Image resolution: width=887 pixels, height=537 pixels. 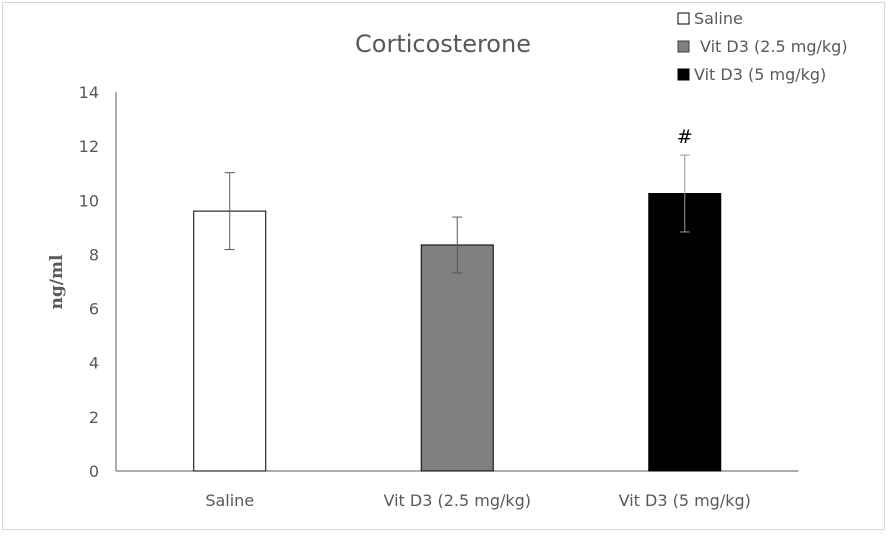 I want to click on y-tick-label: 6, so click(x=94, y=309).